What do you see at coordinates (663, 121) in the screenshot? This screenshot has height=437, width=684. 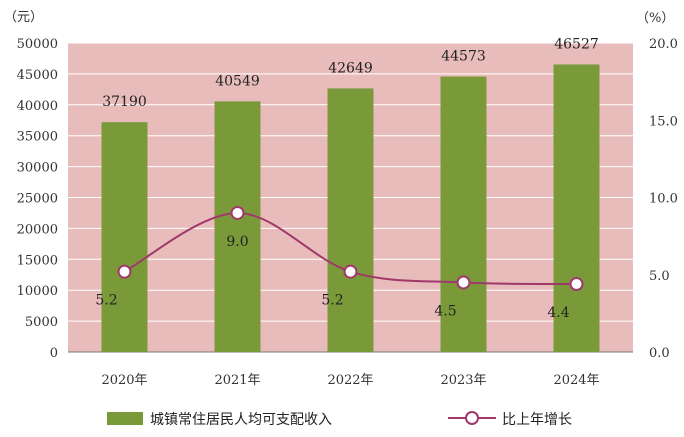 I see `right-tick-label: 15.0` at bounding box center [663, 121].